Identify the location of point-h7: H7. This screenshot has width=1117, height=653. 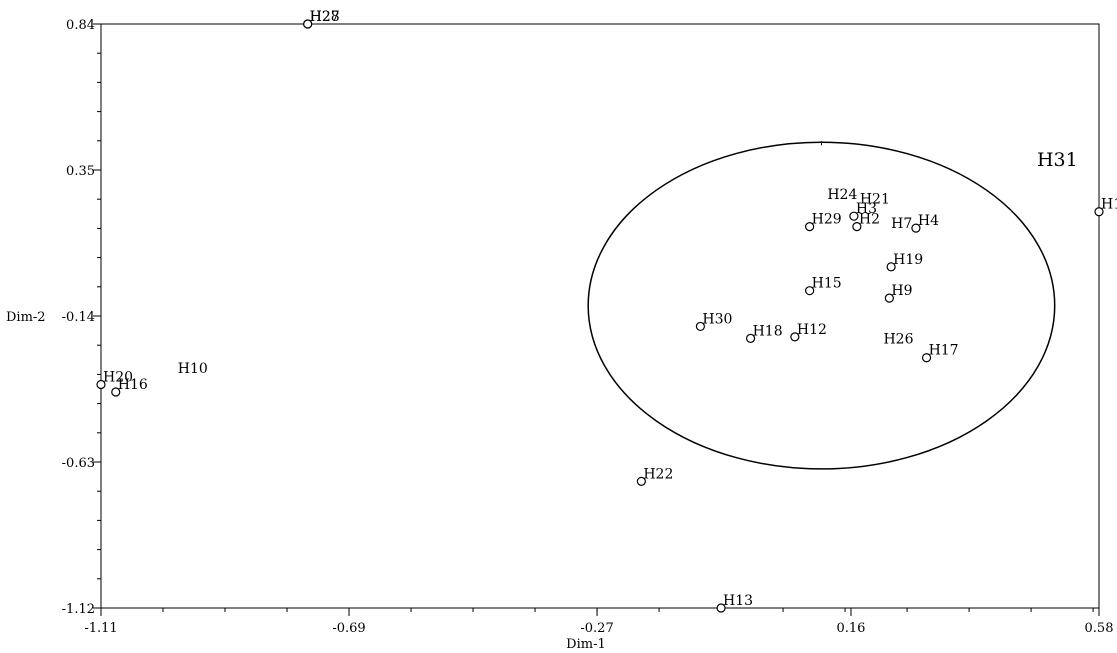
(901, 224).